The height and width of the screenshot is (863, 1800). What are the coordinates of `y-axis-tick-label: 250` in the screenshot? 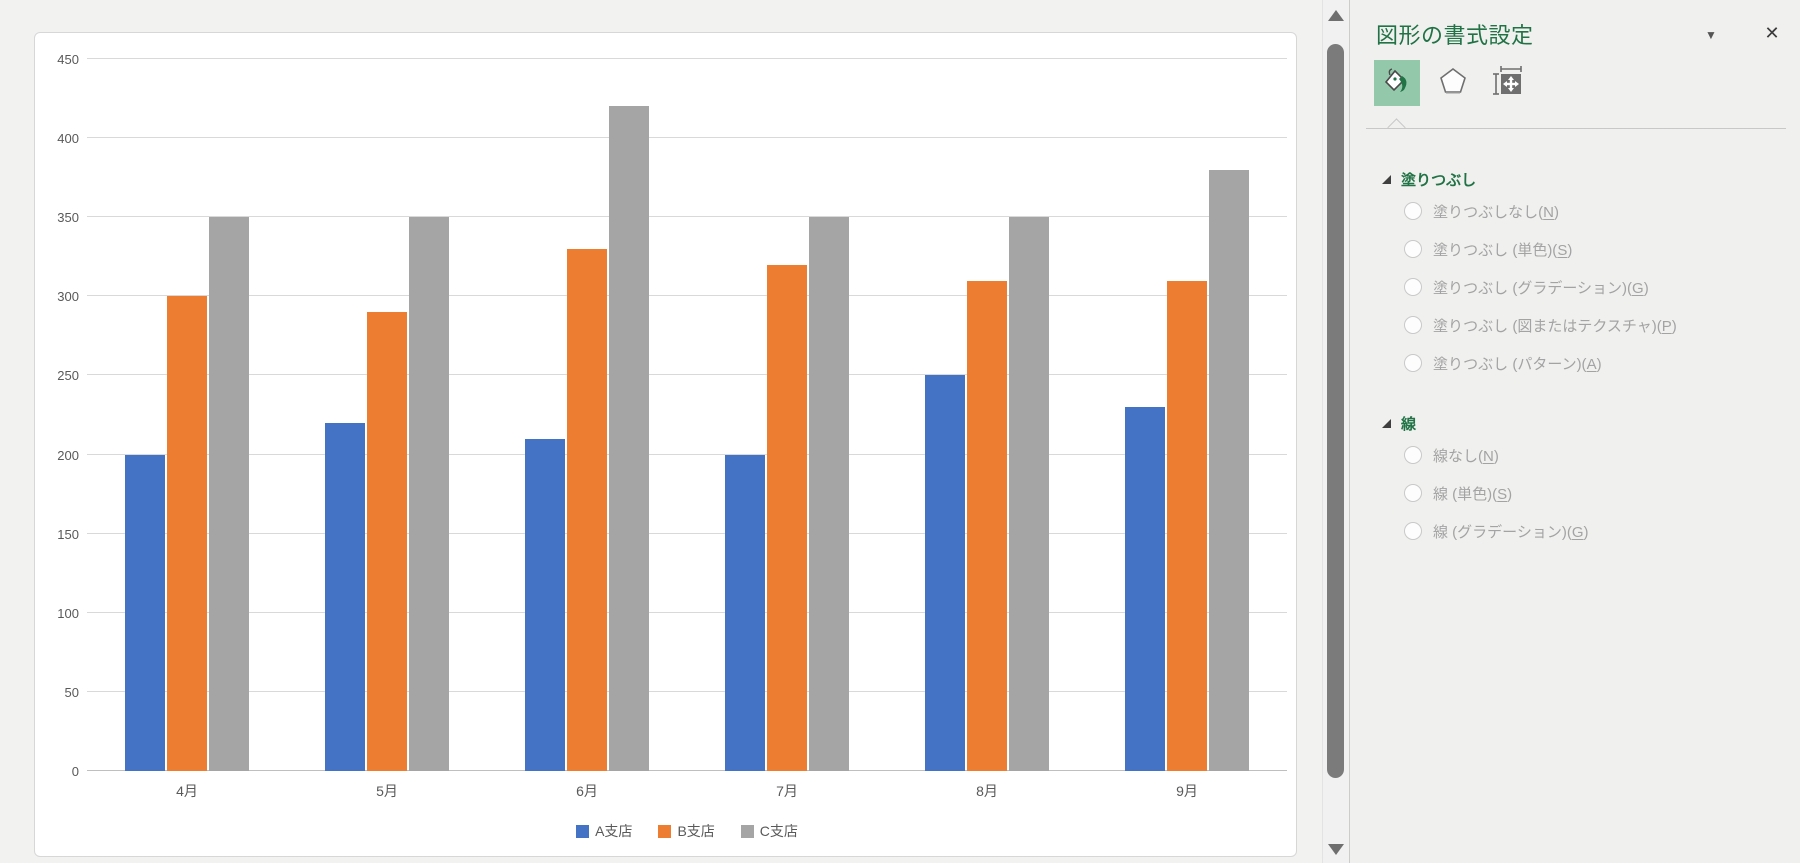 It's located at (68, 376).